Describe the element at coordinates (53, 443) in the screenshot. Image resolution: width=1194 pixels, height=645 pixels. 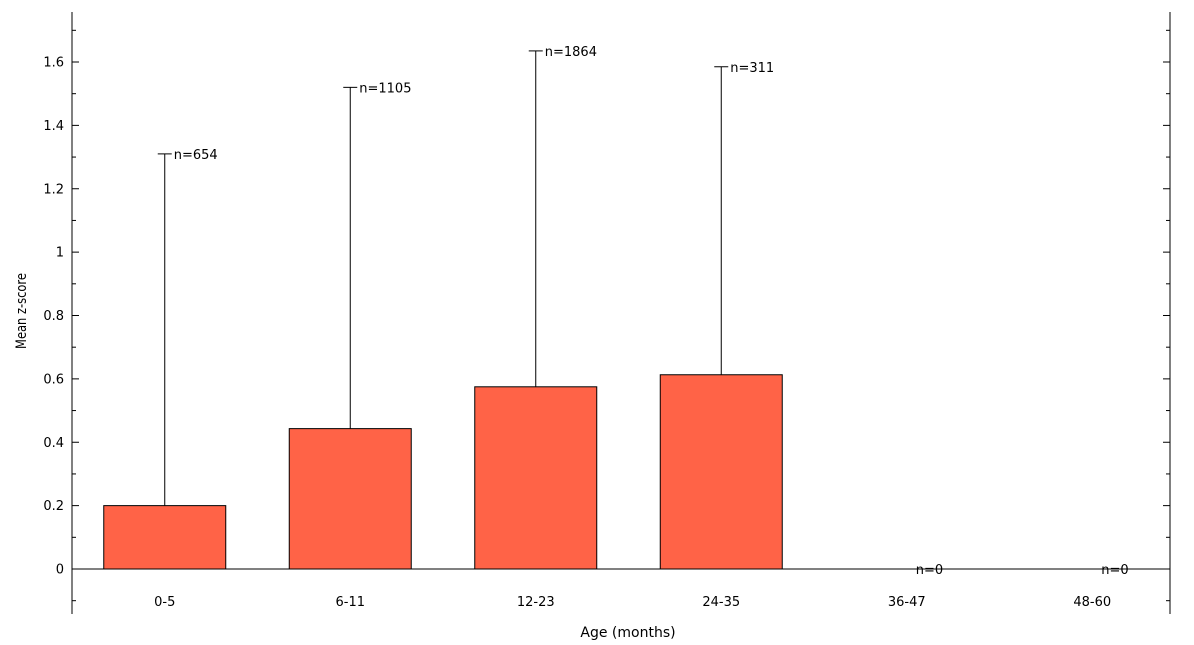
I see `y-tick-label: 0.4` at that location.